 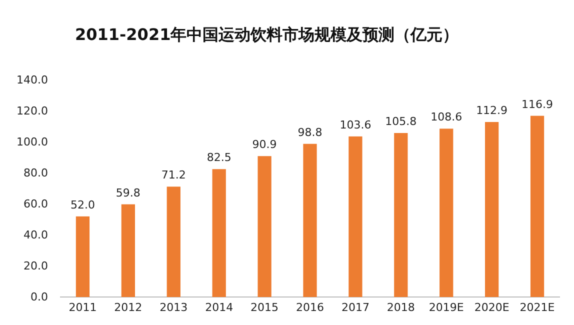 What do you see at coordinates (446, 117) in the screenshot?
I see `data-label: 108.6` at bounding box center [446, 117].